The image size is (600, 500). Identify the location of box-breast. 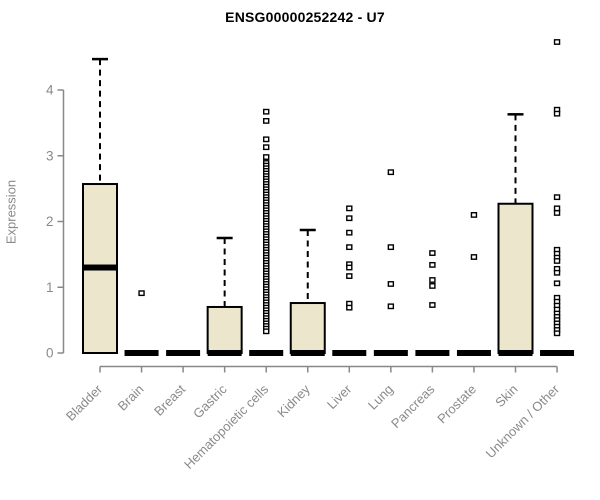
(183, 353).